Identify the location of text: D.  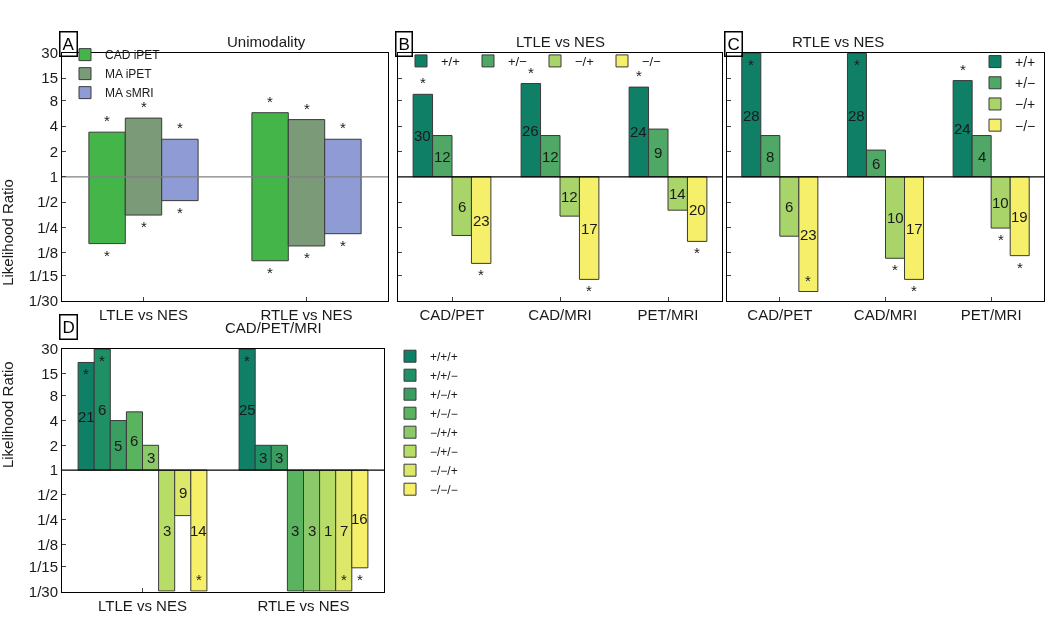
(68, 327).